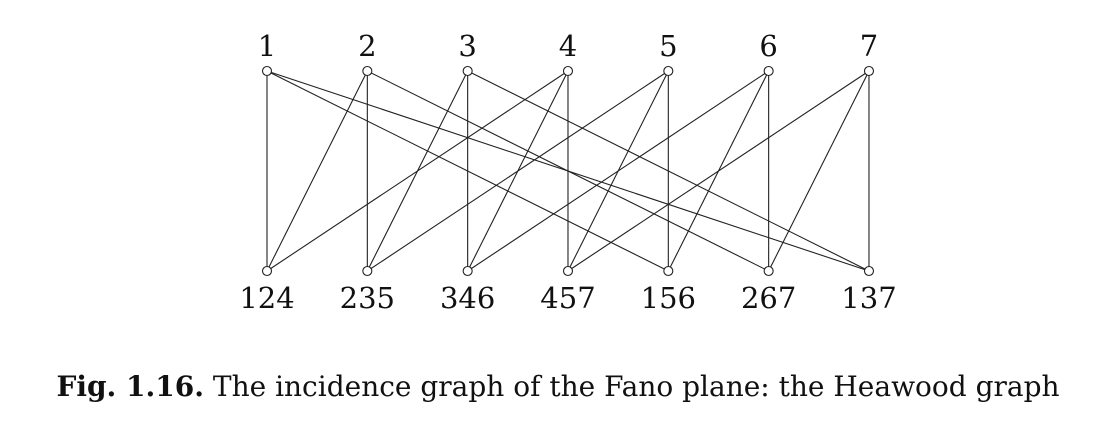 The image size is (1116, 440). Describe the element at coordinates (768, 46) in the screenshot. I see `point-label-6: 6` at that location.